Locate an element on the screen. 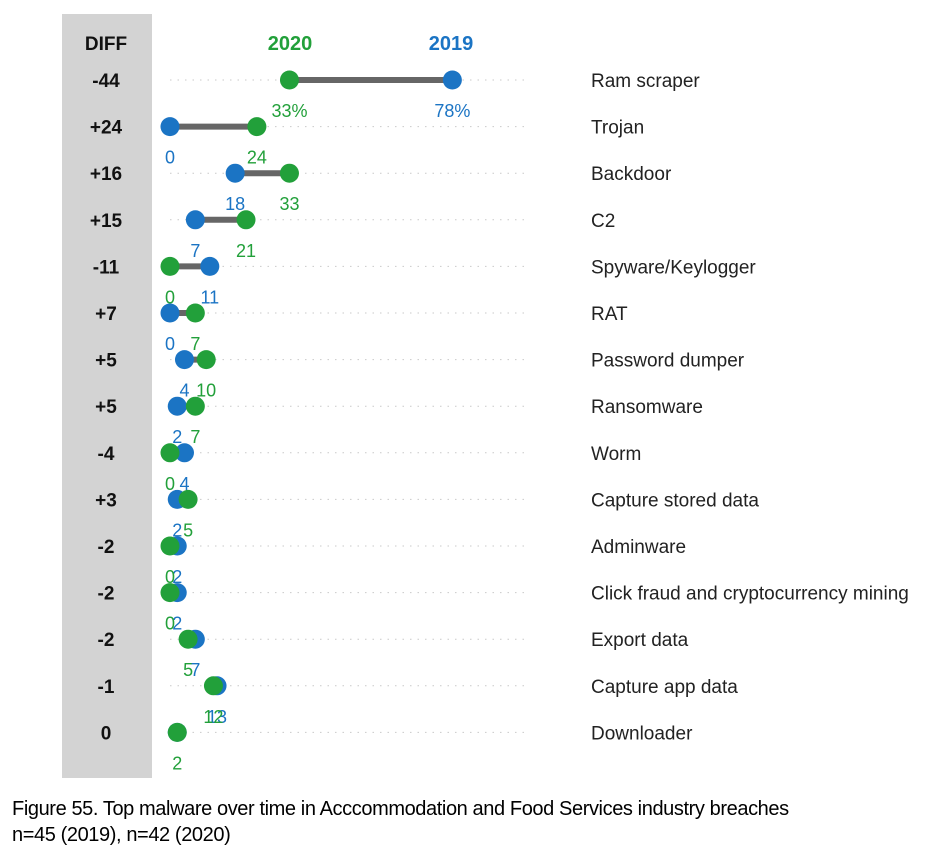 The image size is (944, 864). legend-2019: 2019 is located at coordinates (451, 44).